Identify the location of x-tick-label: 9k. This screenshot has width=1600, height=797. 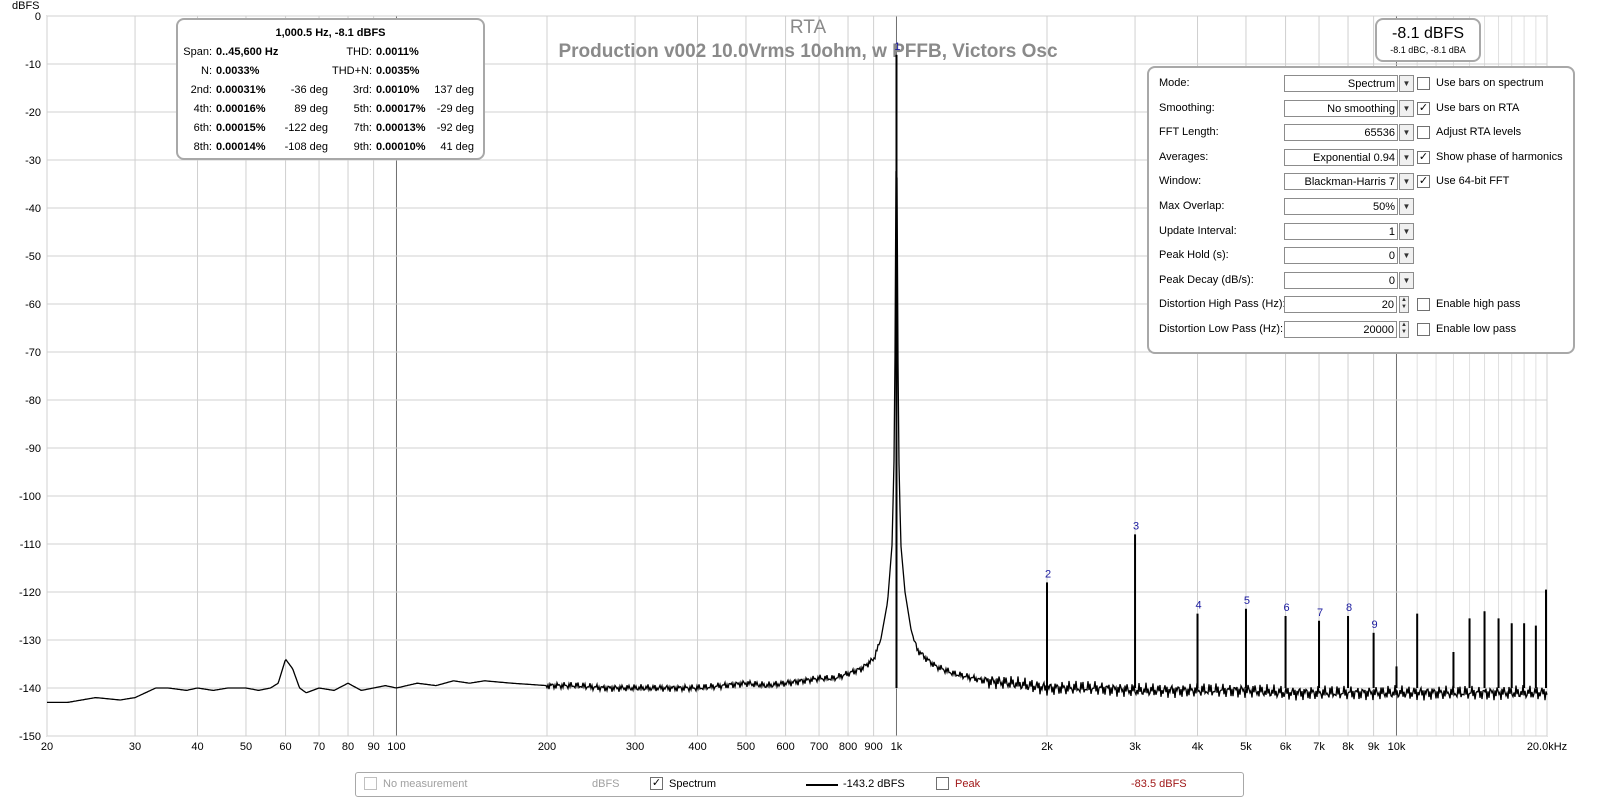
(1374, 747).